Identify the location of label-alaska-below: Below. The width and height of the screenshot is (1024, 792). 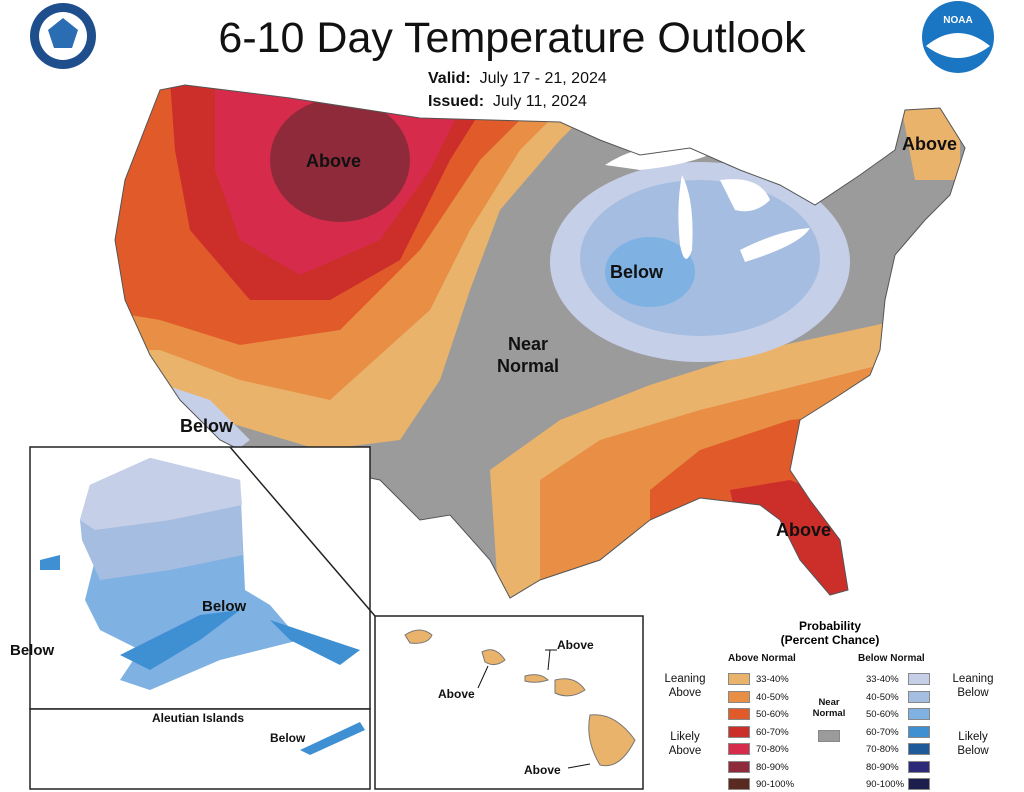
(224, 606).